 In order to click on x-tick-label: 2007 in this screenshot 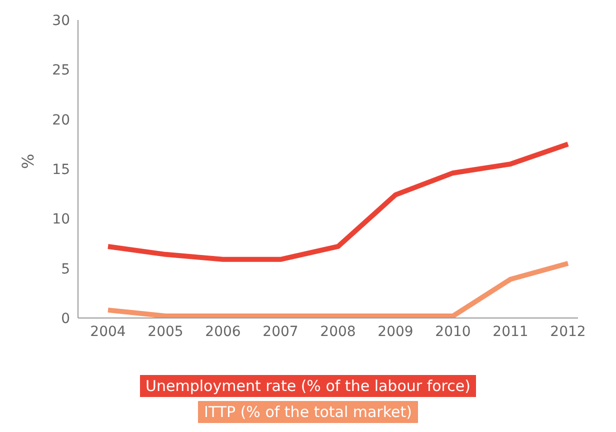, I will do `click(280, 332)`.